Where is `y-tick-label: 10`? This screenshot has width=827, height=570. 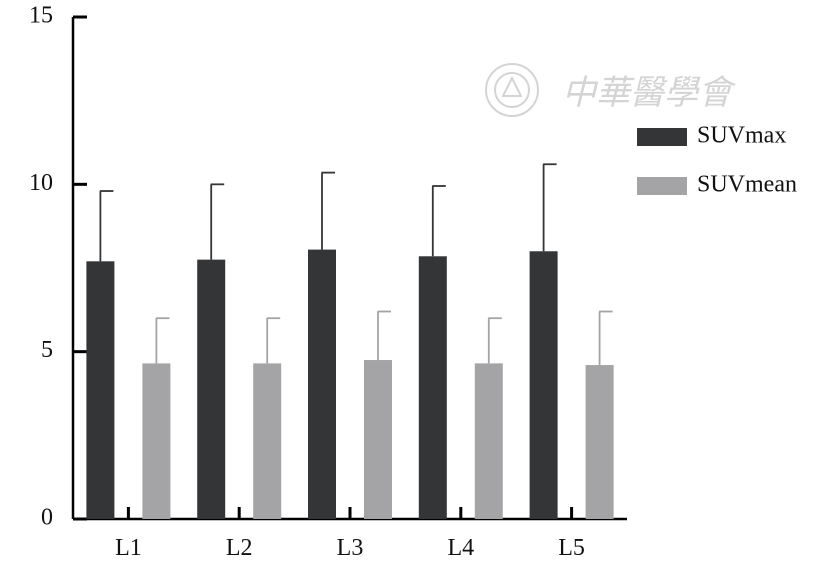
y-tick-label: 10 is located at coordinates (41, 183).